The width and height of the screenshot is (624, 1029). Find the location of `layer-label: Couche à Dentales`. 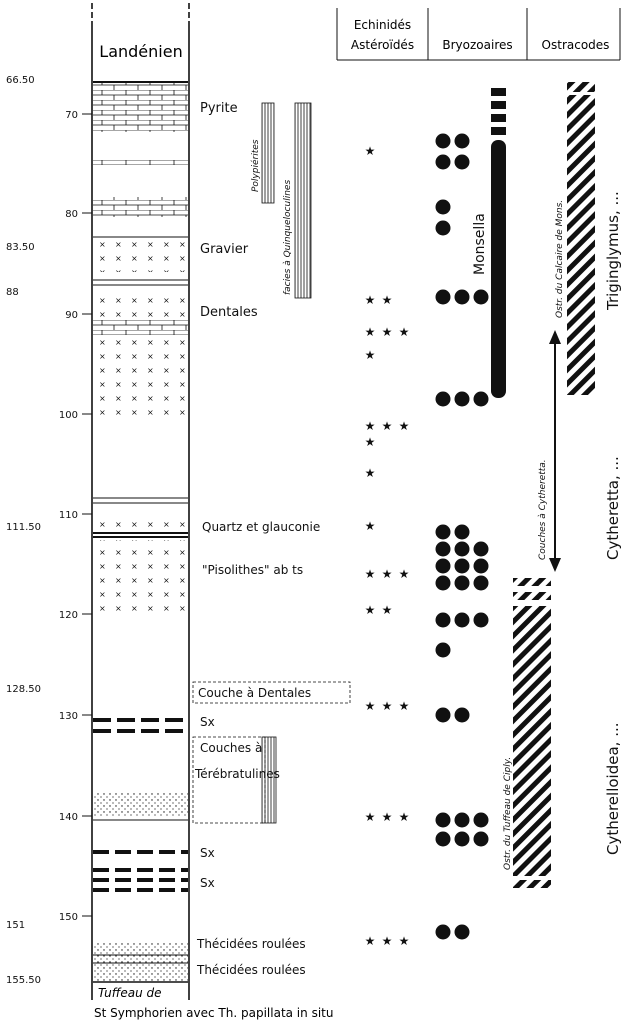

layer-label: Couche à Dentales is located at coordinates (254, 693).